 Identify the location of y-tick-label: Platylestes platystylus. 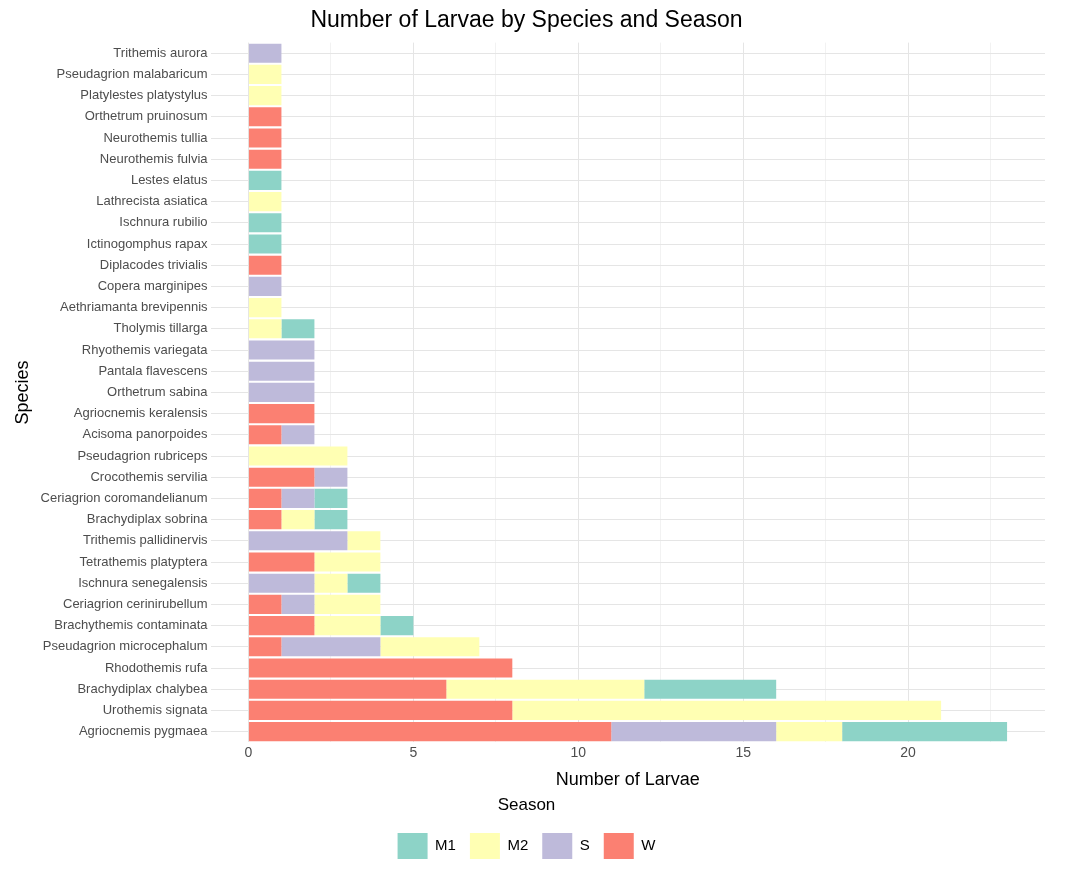
(144, 95).